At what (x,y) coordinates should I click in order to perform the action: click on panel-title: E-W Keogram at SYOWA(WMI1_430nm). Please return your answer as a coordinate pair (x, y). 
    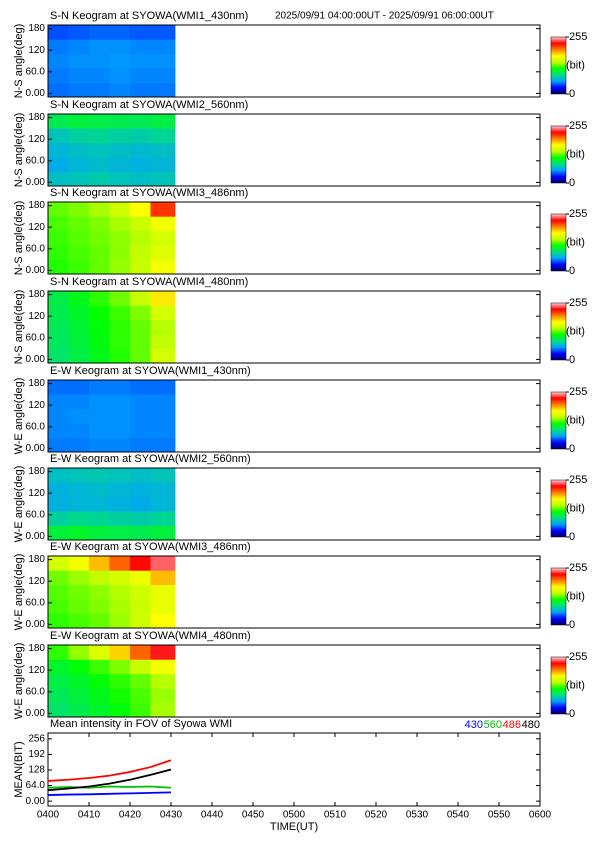
    Looking at the image, I should click on (150, 371).